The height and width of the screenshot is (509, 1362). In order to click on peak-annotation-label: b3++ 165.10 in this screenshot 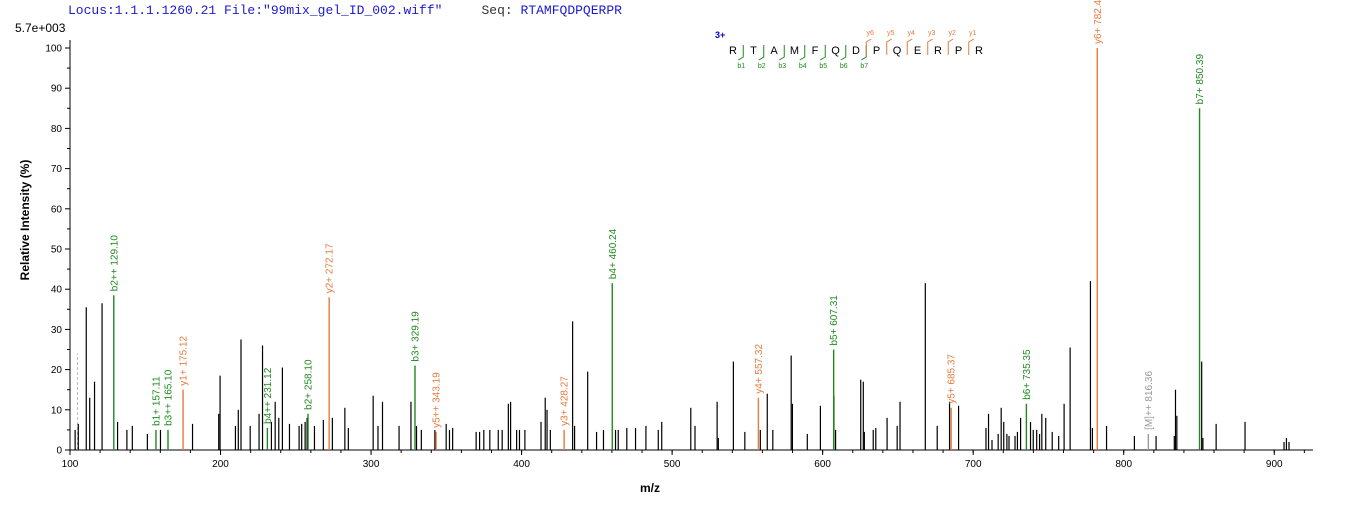, I will do `click(168, 397)`.